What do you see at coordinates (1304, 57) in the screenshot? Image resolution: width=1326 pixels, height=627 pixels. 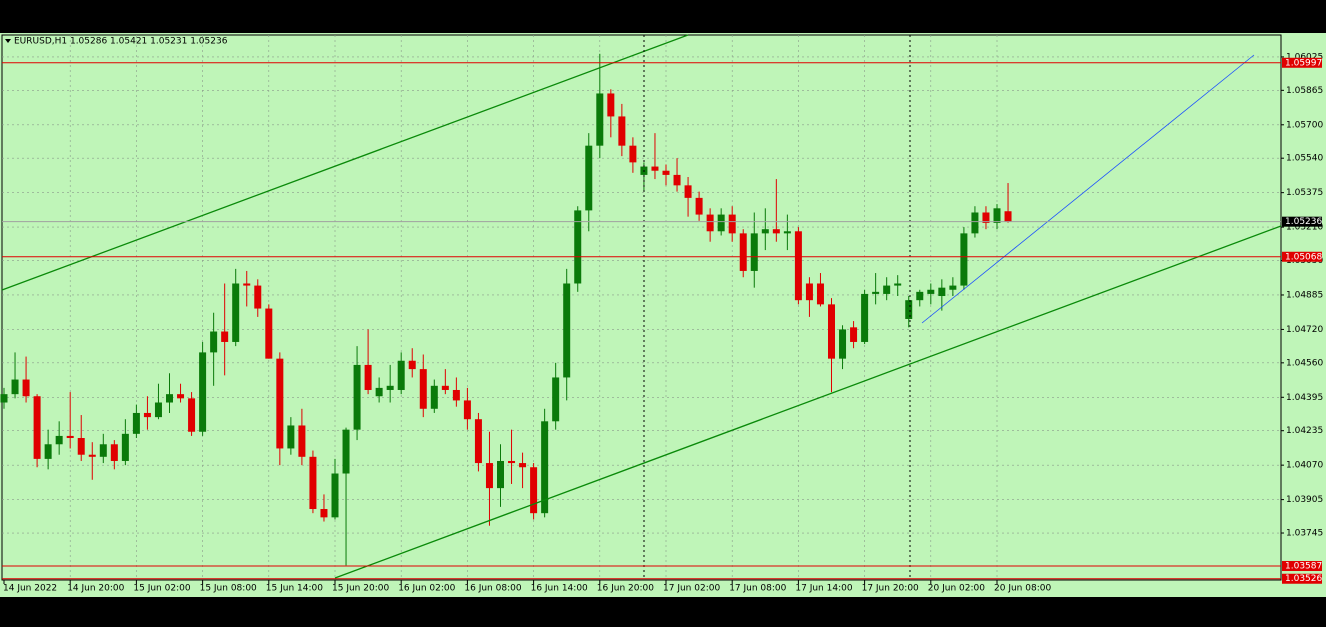 I see `y-tick-label: 1.06025` at bounding box center [1304, 57].